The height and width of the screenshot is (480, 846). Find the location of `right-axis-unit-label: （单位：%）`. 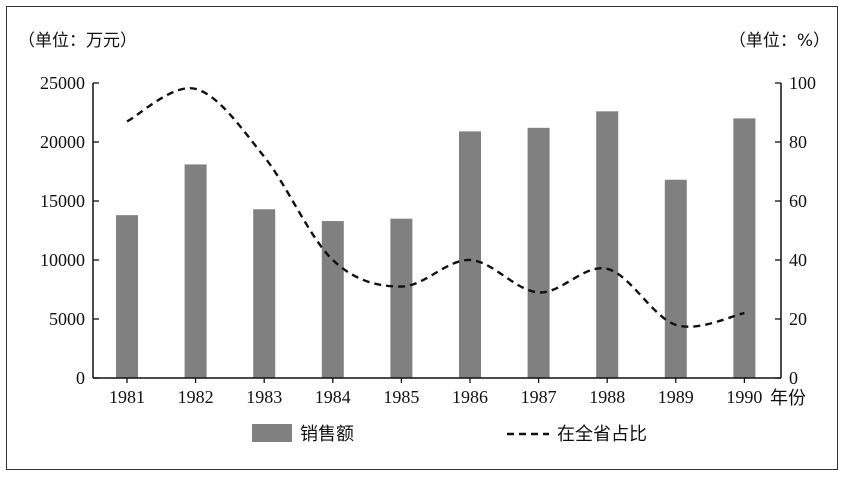

right-axis-unit-label: （单位：%） is located at coordinates (779, 41).